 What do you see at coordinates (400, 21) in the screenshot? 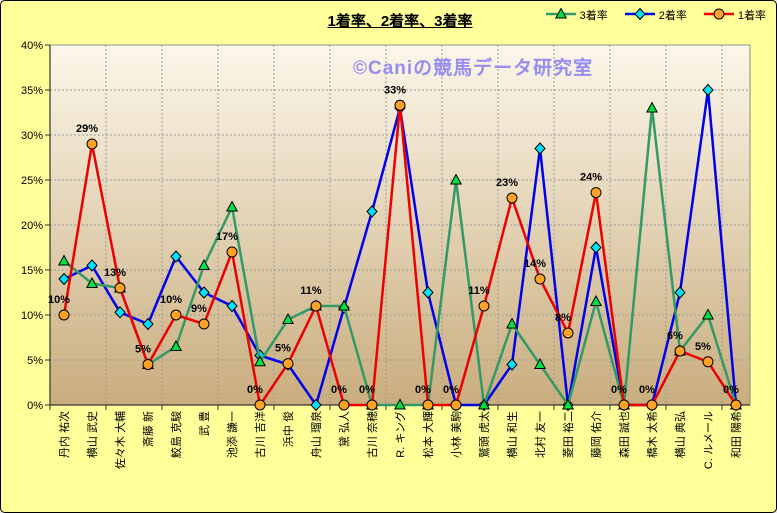
I see `chart-title: 1着率、2着率、3着率` at bounding box center [400, 21].